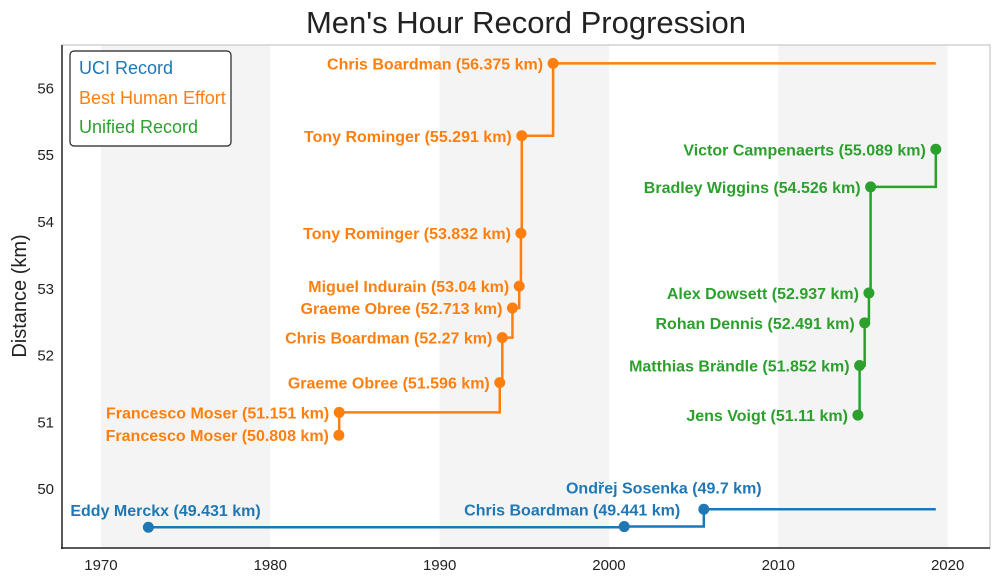 This screenshot has height=579, width=1000. I want to click on data-label: Ondřej Sosenka (49.7 km), so click(664, 488).